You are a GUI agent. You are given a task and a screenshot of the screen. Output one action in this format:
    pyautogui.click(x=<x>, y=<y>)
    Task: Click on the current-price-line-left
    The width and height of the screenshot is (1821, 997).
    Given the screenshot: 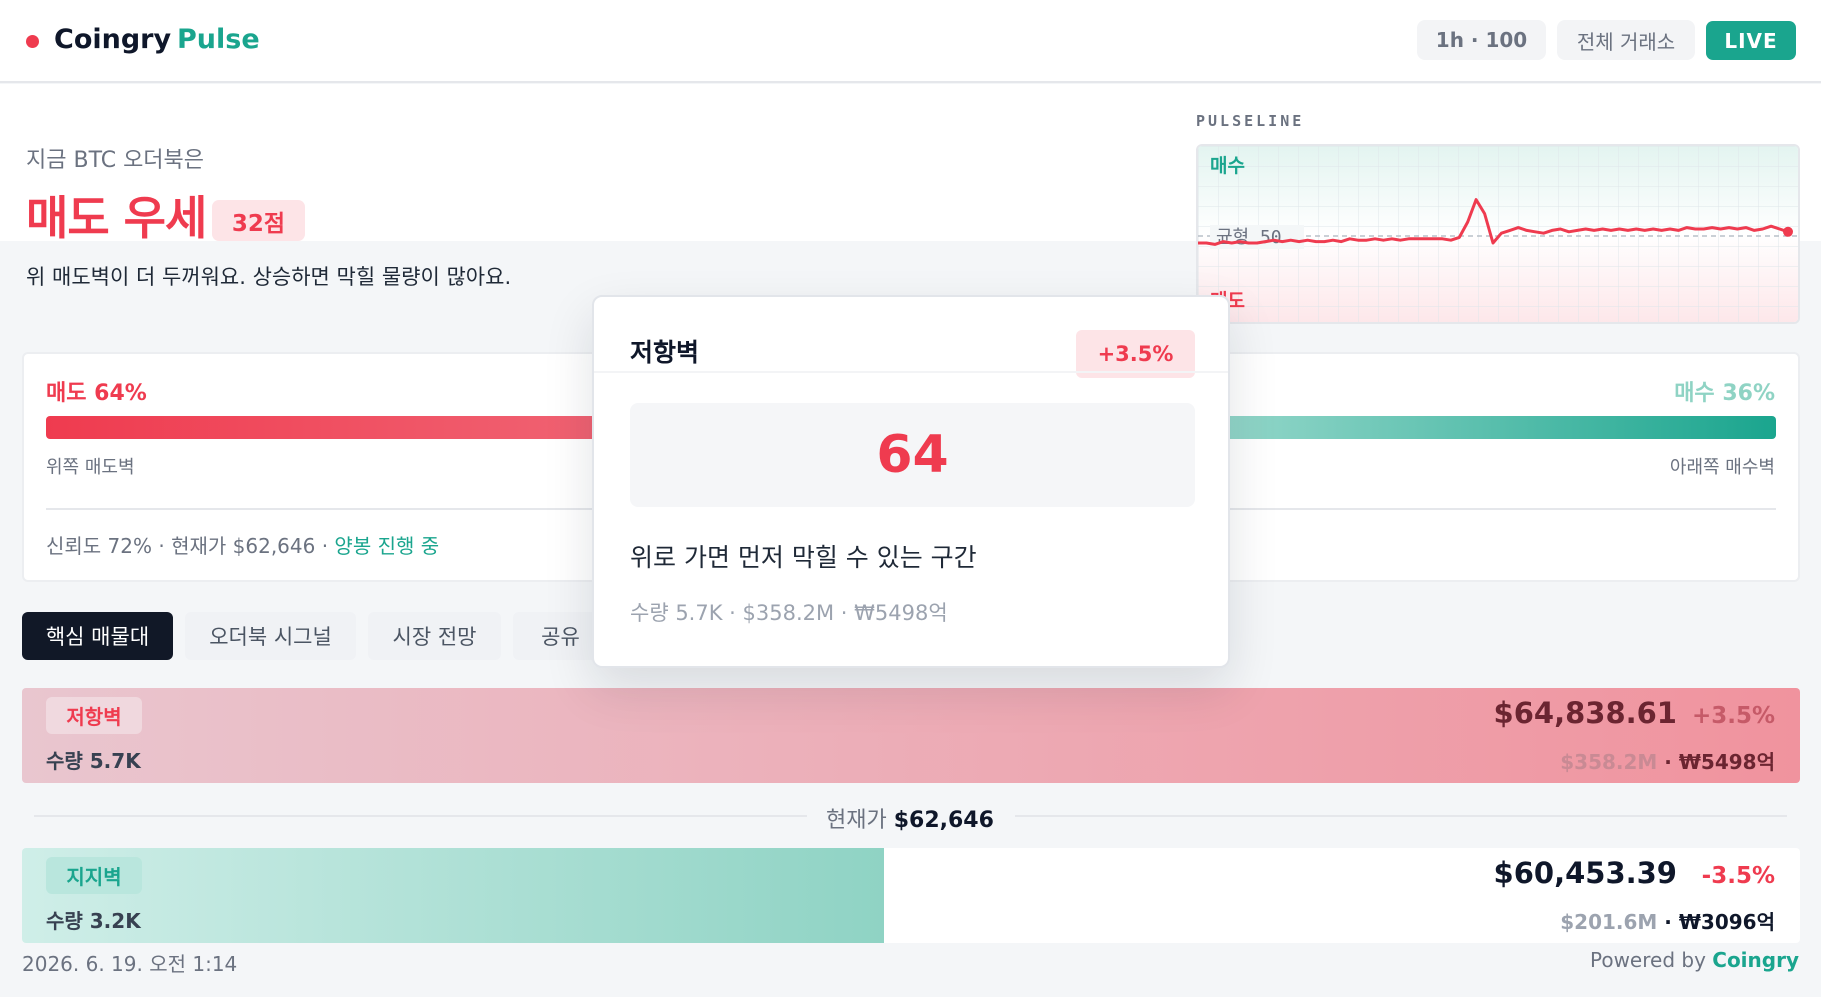 What is the action you would take?
    pyautogui.click(x=420, y=816)
    